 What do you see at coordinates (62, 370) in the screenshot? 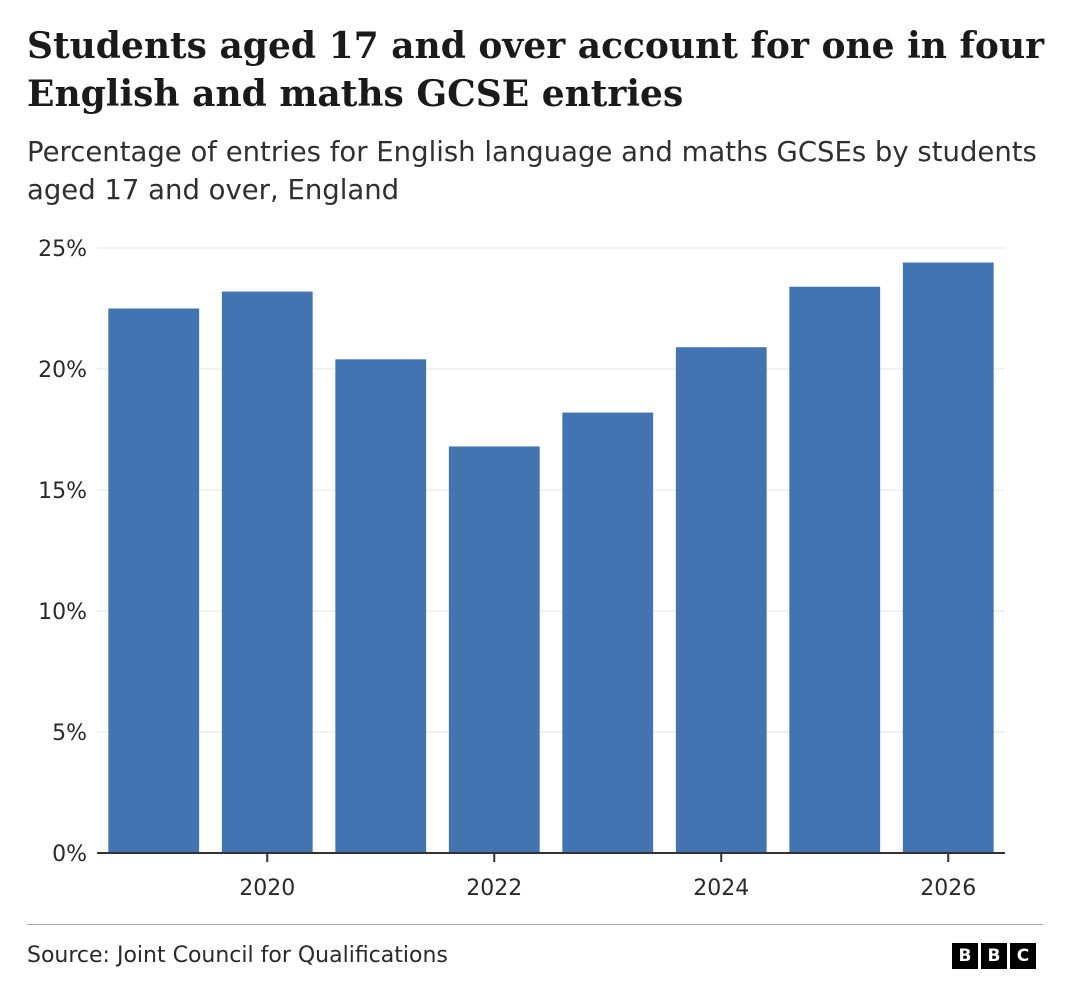
I see `y-tick-label: 20%` at bounding box center [62, 370].